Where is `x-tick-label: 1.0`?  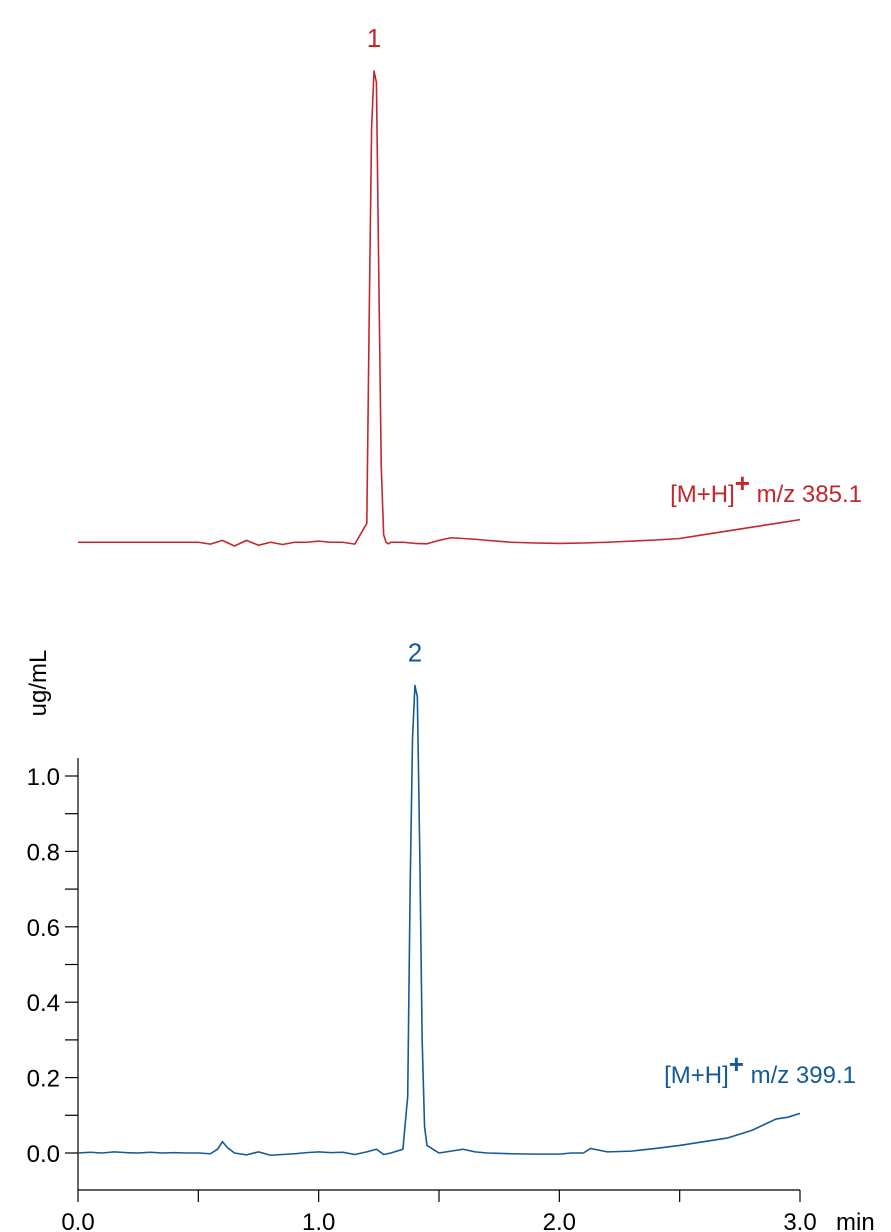
x-tick-label: 1.0 is located at coordinates (318, 1220).